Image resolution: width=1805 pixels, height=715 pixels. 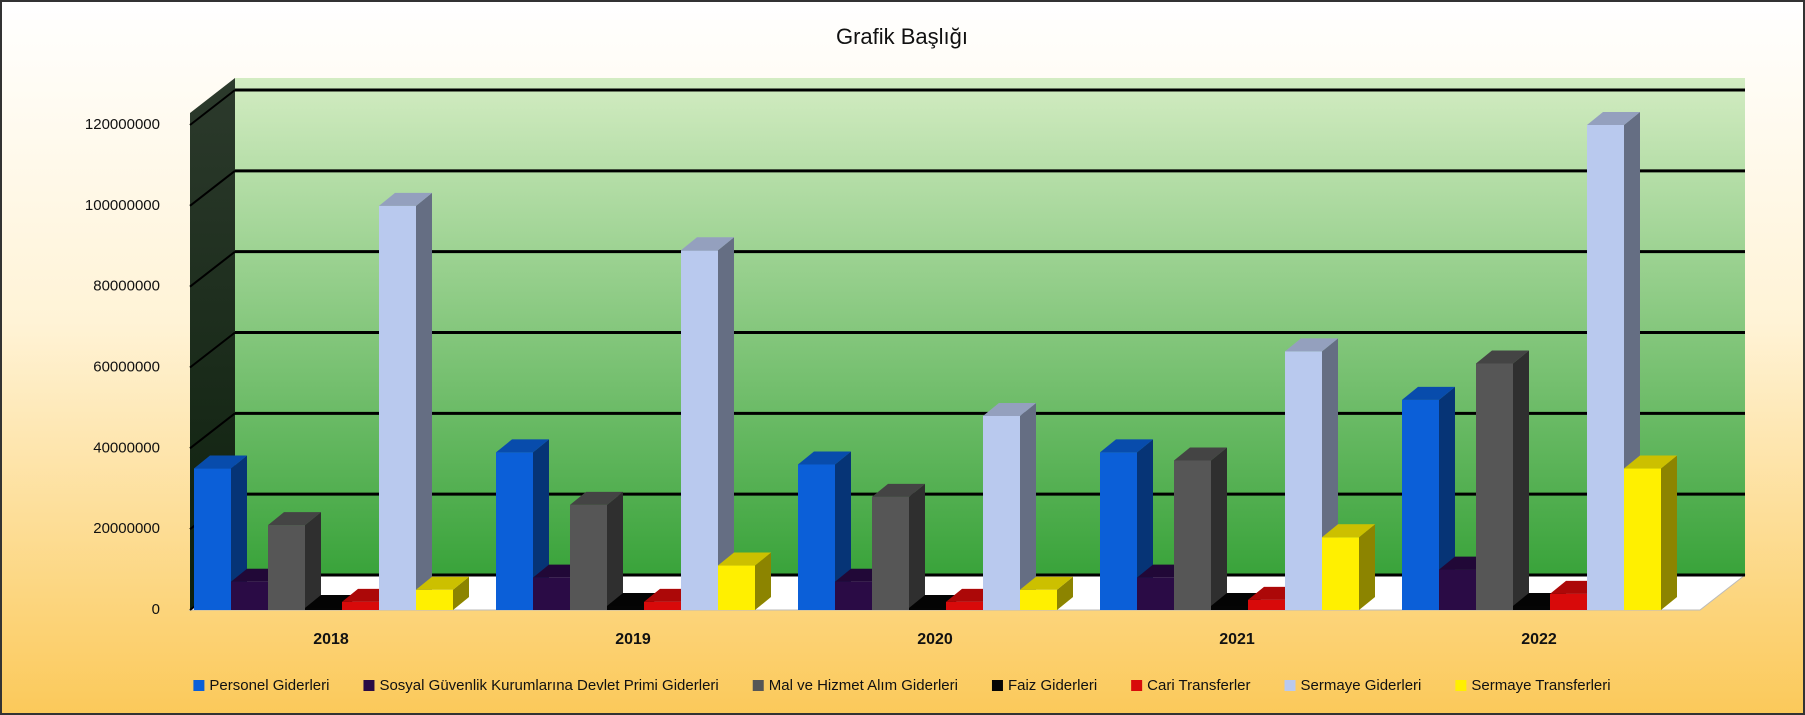 I want to click on y-tick-label: 80000000, so click(x=126, y=286).